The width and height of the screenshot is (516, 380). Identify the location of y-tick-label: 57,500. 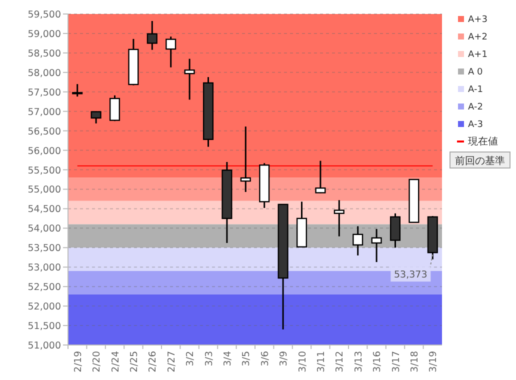
(44, 92).